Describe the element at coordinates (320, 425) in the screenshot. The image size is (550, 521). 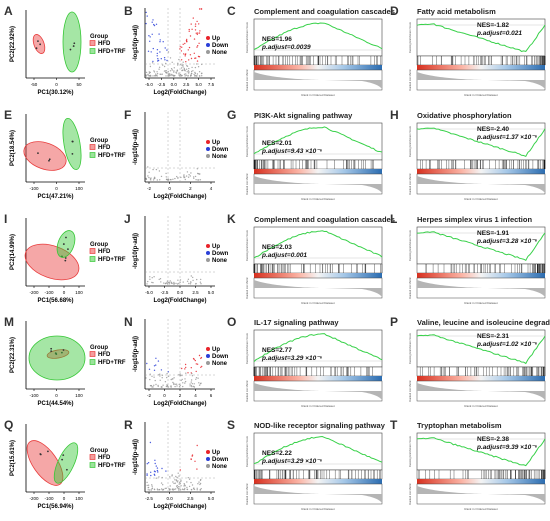
I see `pathway-title: NOD-like receptor signaling pathway` at that location.